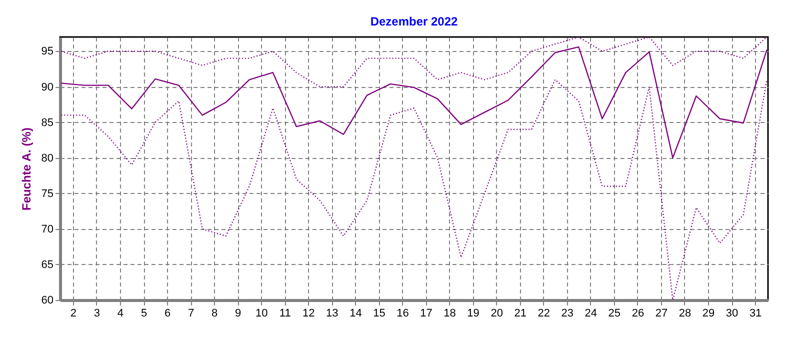 The width and height of the screenshot is (792, 350). I want to click on x-tick-label: 14, so click(356, 314).